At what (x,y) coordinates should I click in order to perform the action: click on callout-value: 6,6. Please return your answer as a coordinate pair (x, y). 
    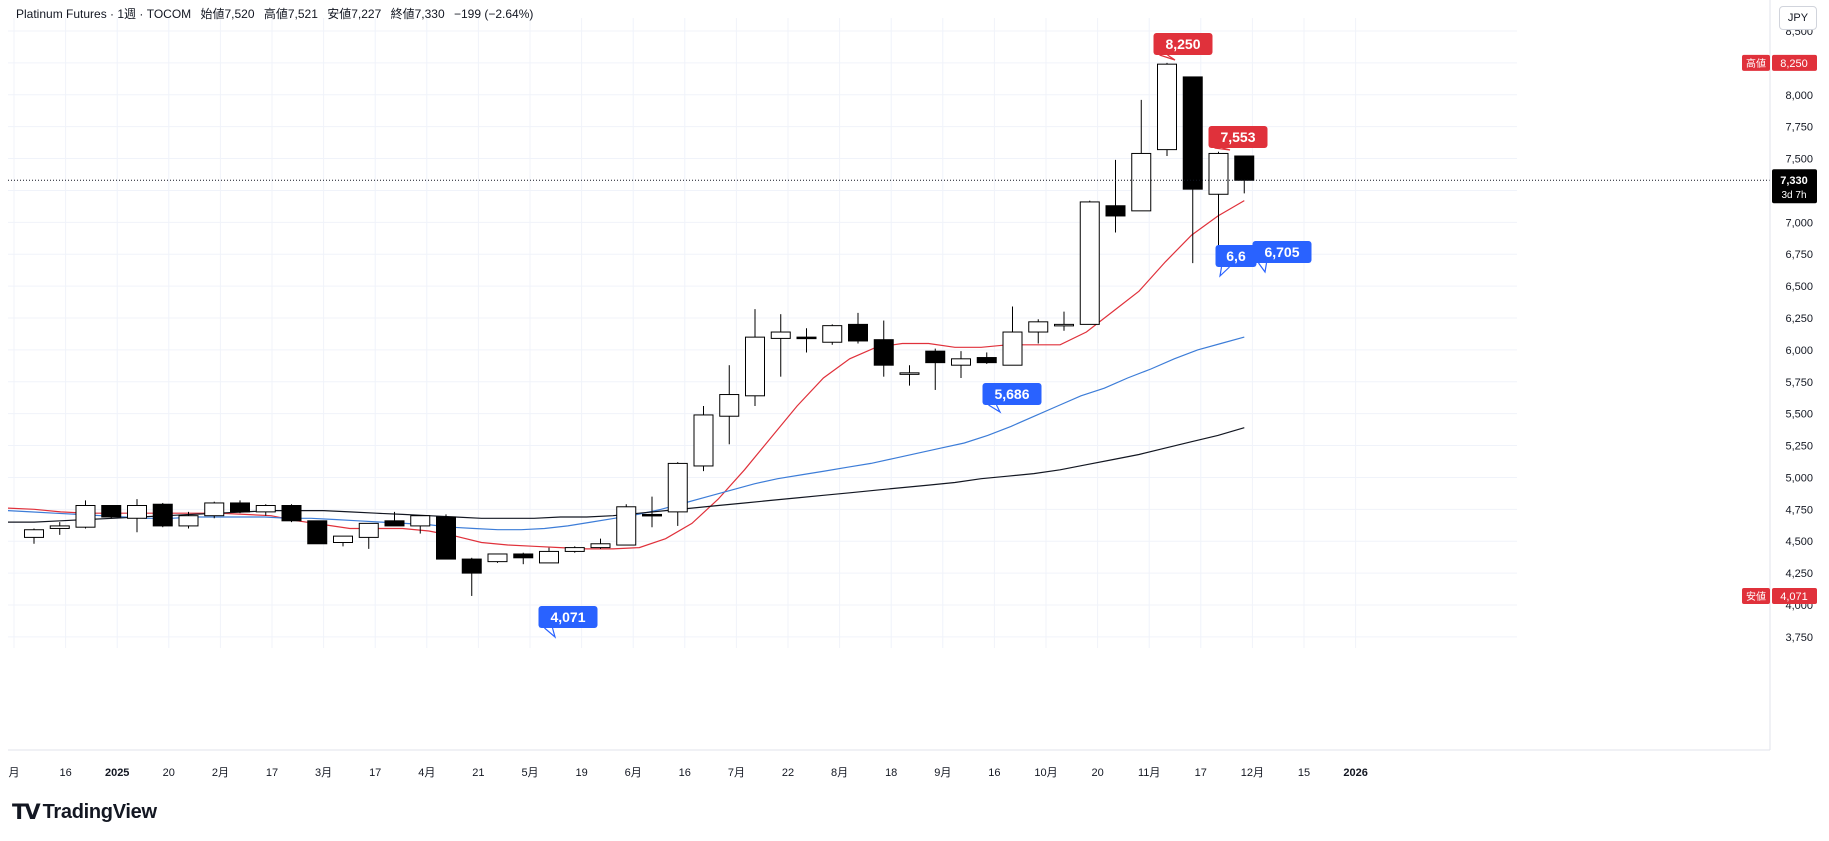
    Looking at the image, I should click on (1236, 256).